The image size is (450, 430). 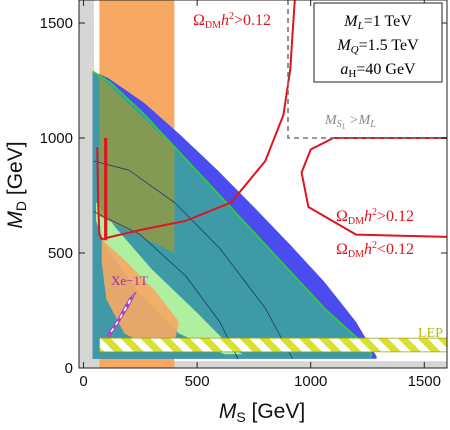 I want to click on y-tick-label: 1000, so click(x=56, y=138).